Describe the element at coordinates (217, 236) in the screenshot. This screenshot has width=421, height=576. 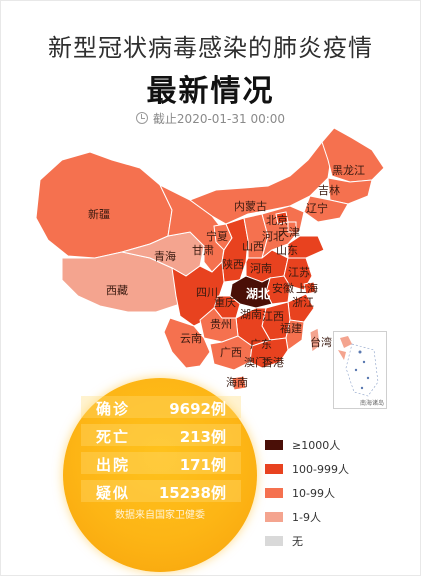
I see `label-ningxia: 宁夏` at that location.